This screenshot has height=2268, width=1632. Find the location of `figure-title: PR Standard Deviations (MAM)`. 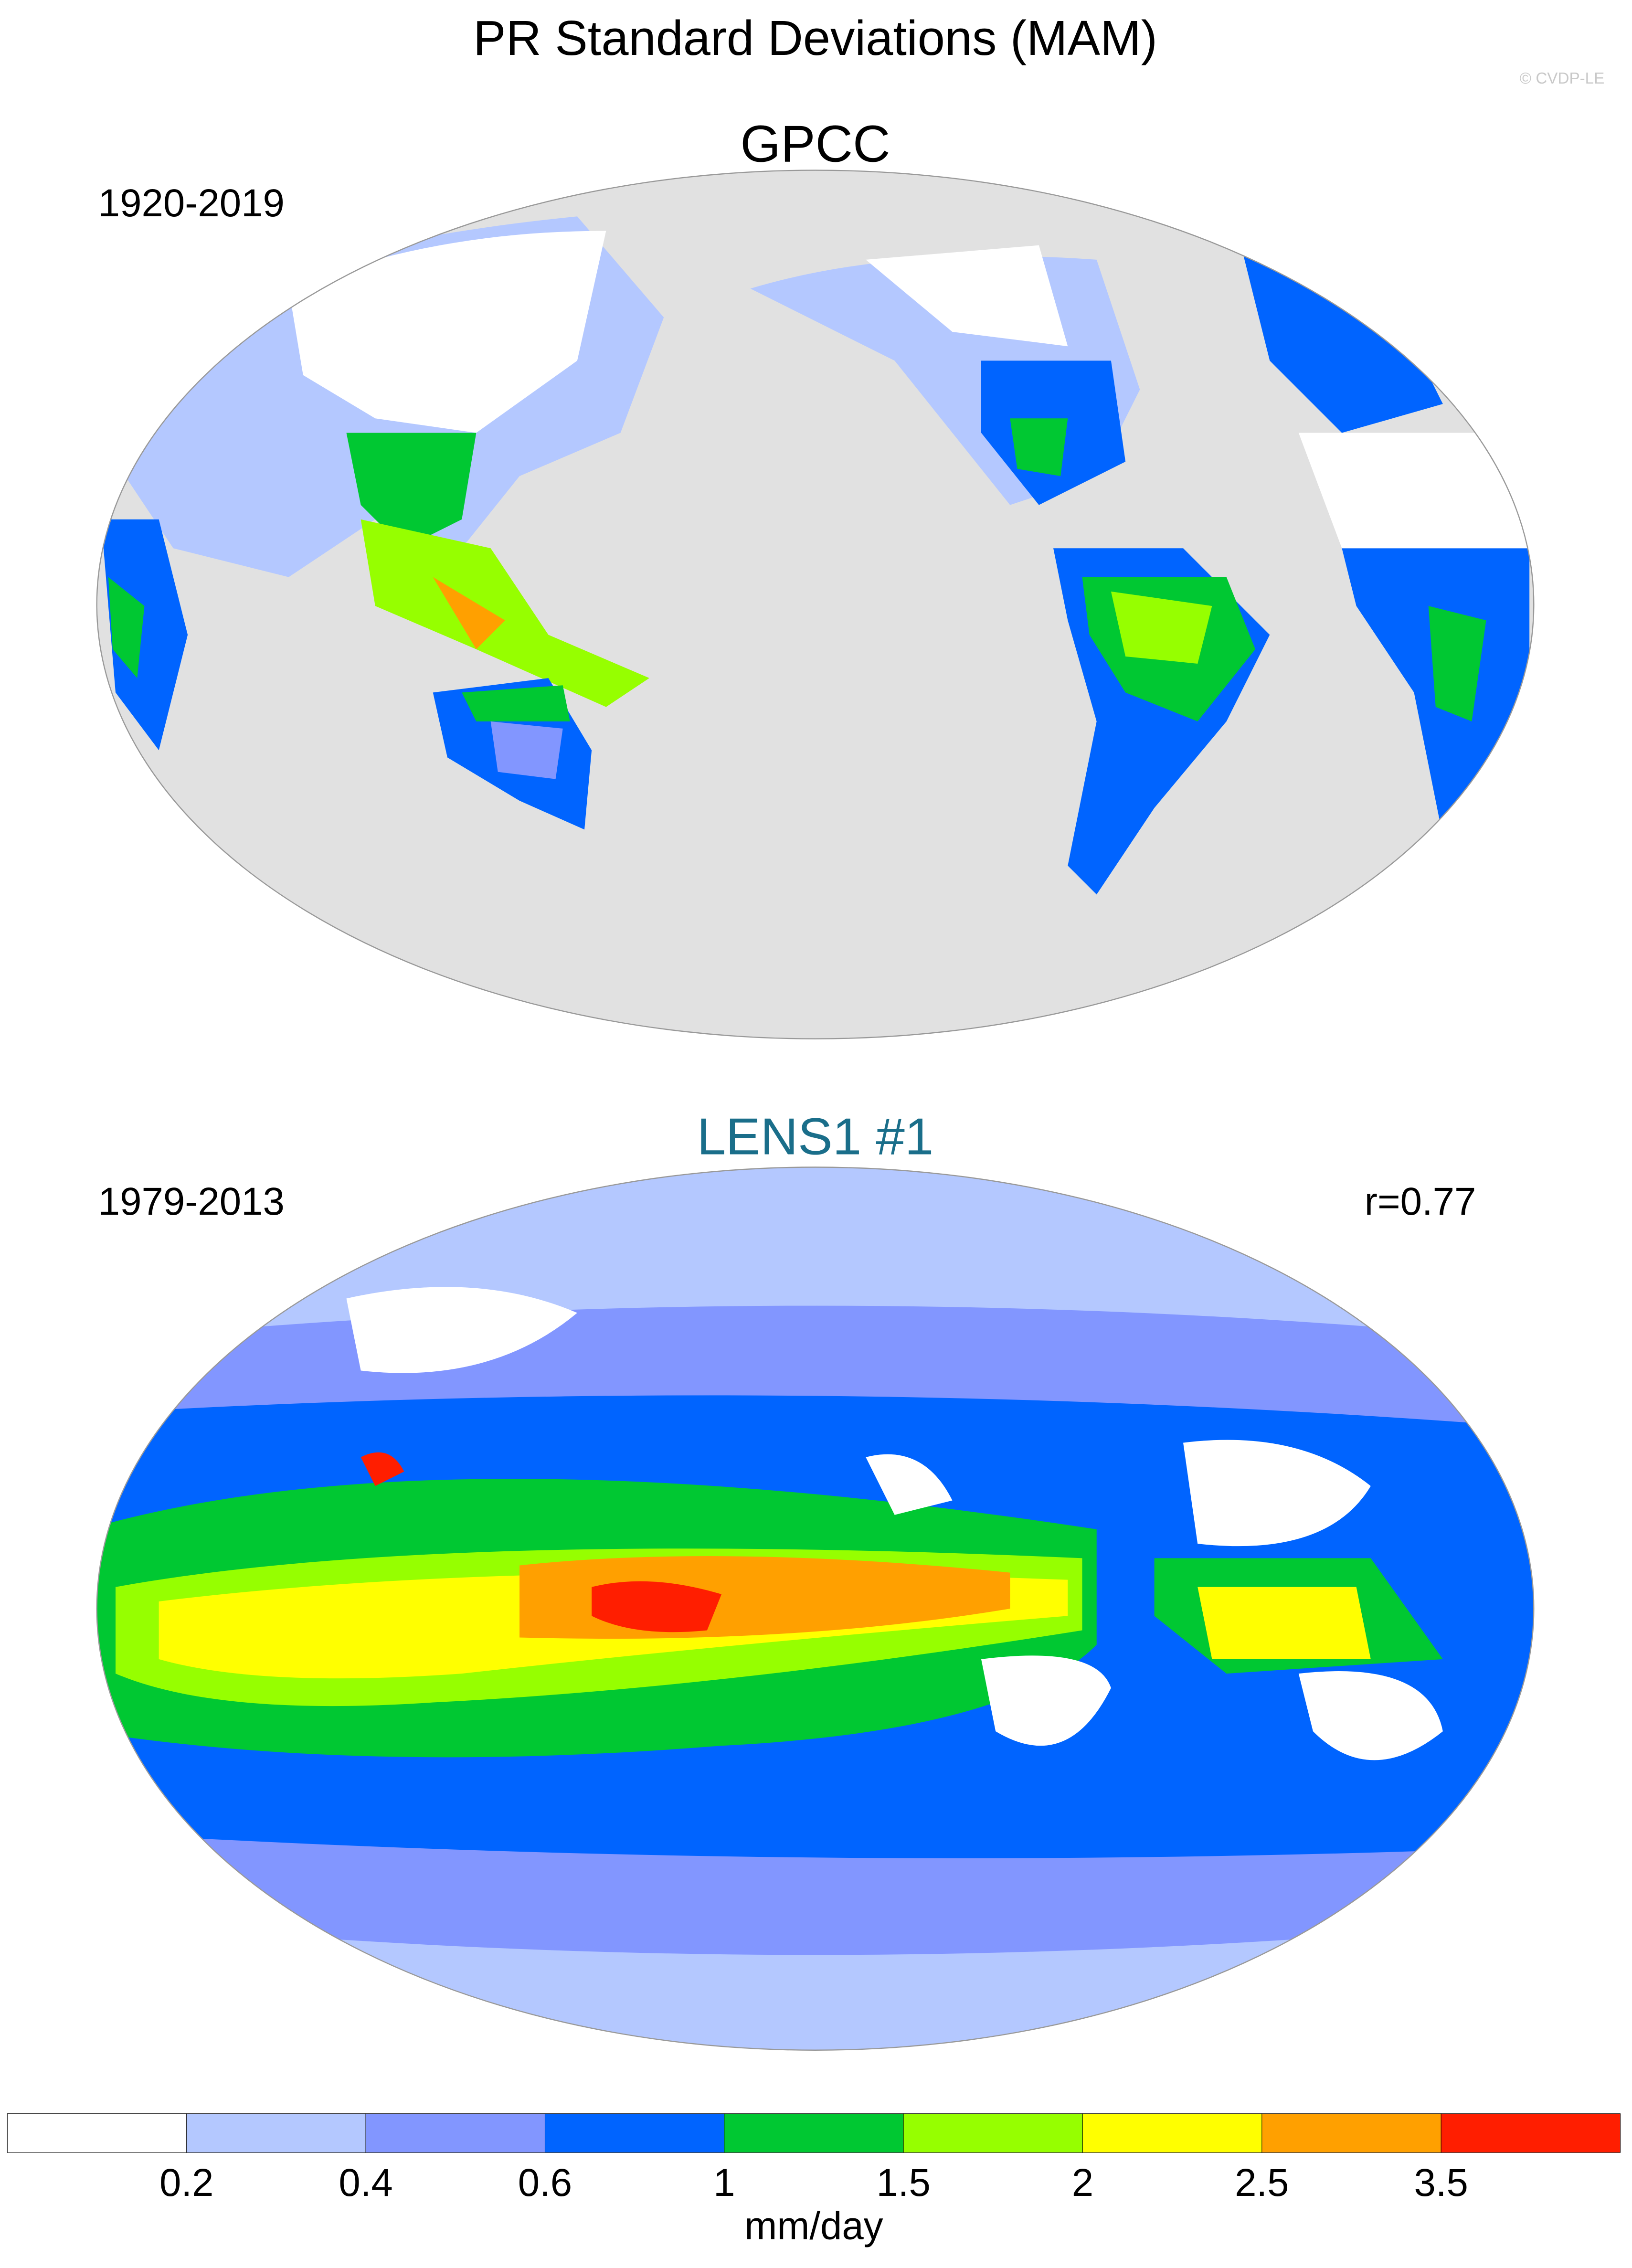

figure-title: PR Standard Deviations (MAM) is located at coordinates (815, 38).